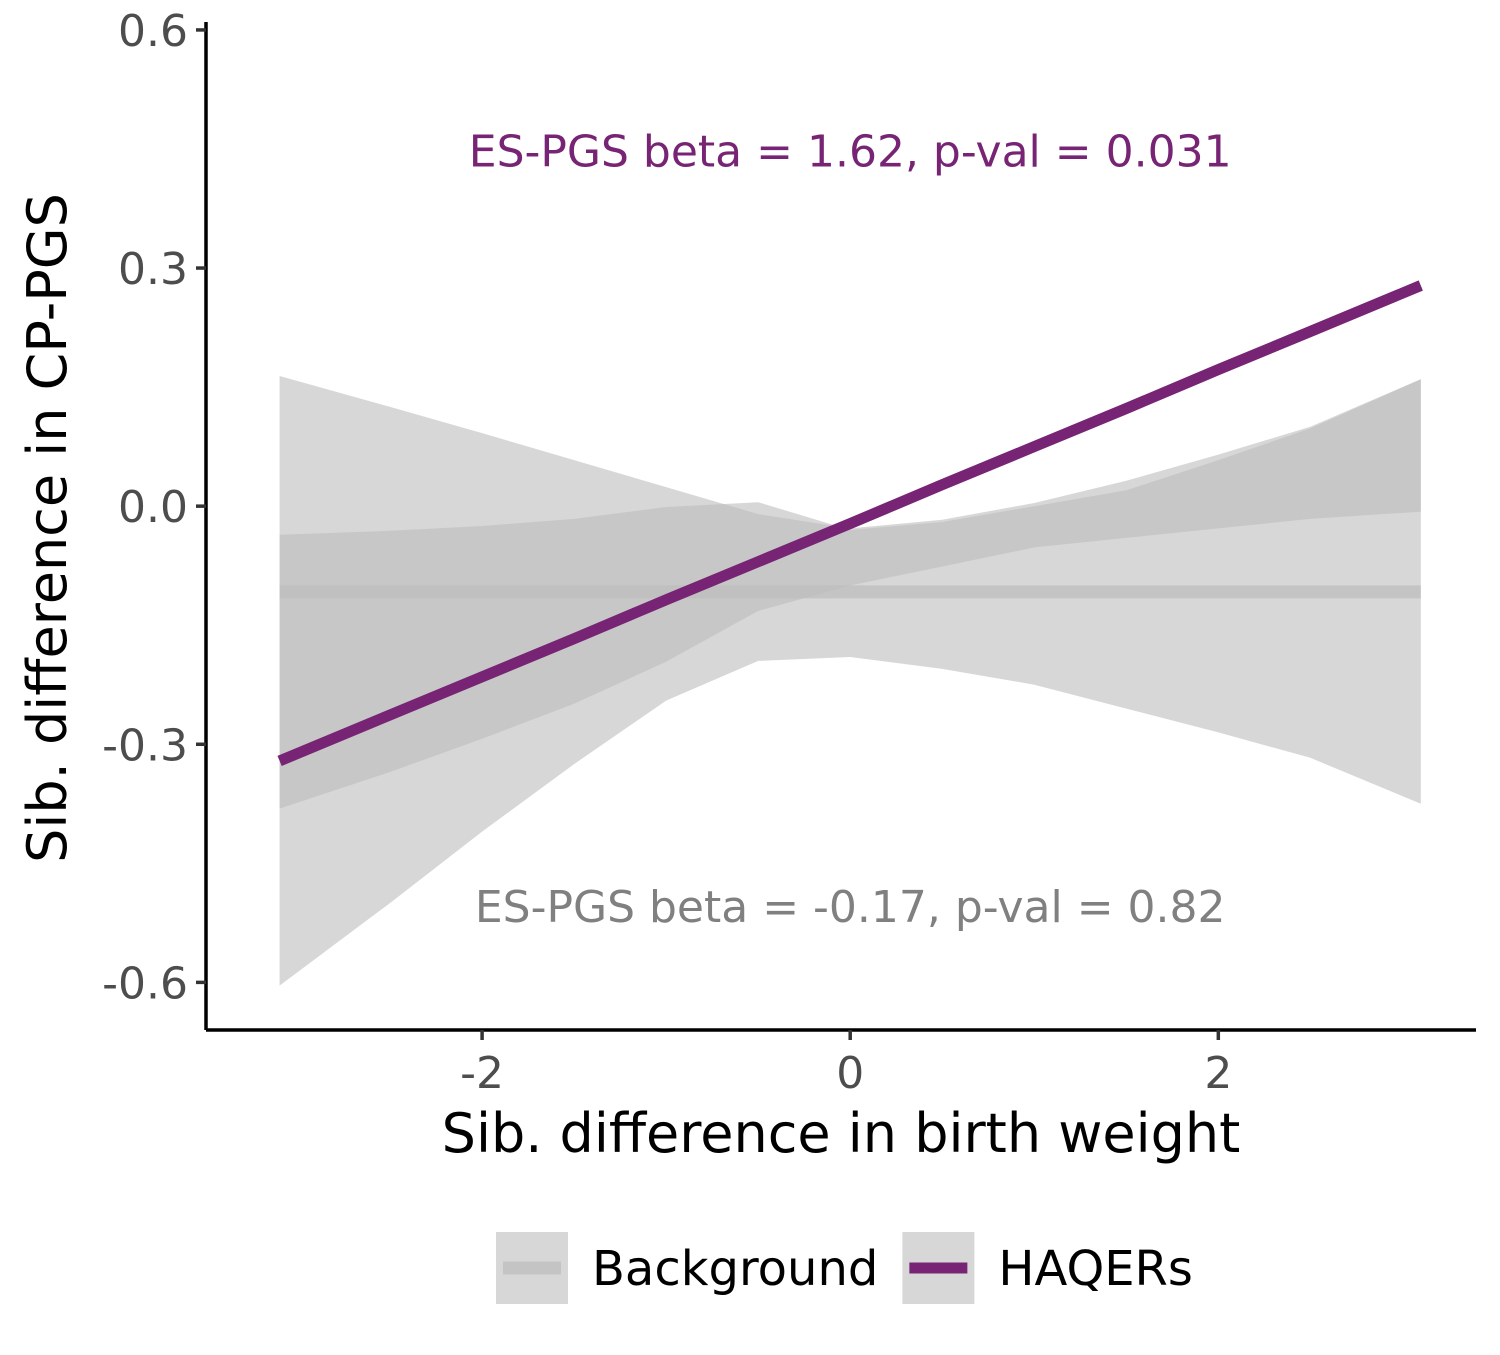 This screenshot has height=1355, width=1500. Describe the element at coordinates (850, 1073) in the screenshot. I see `x-tick-label: 0` at that location.